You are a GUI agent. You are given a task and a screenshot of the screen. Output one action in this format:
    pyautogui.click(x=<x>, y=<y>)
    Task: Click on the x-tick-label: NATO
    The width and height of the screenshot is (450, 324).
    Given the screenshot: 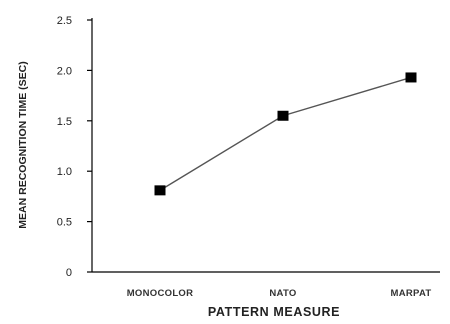 What is the action you would take?
    pyautogui.click(x=282, y=293)
    